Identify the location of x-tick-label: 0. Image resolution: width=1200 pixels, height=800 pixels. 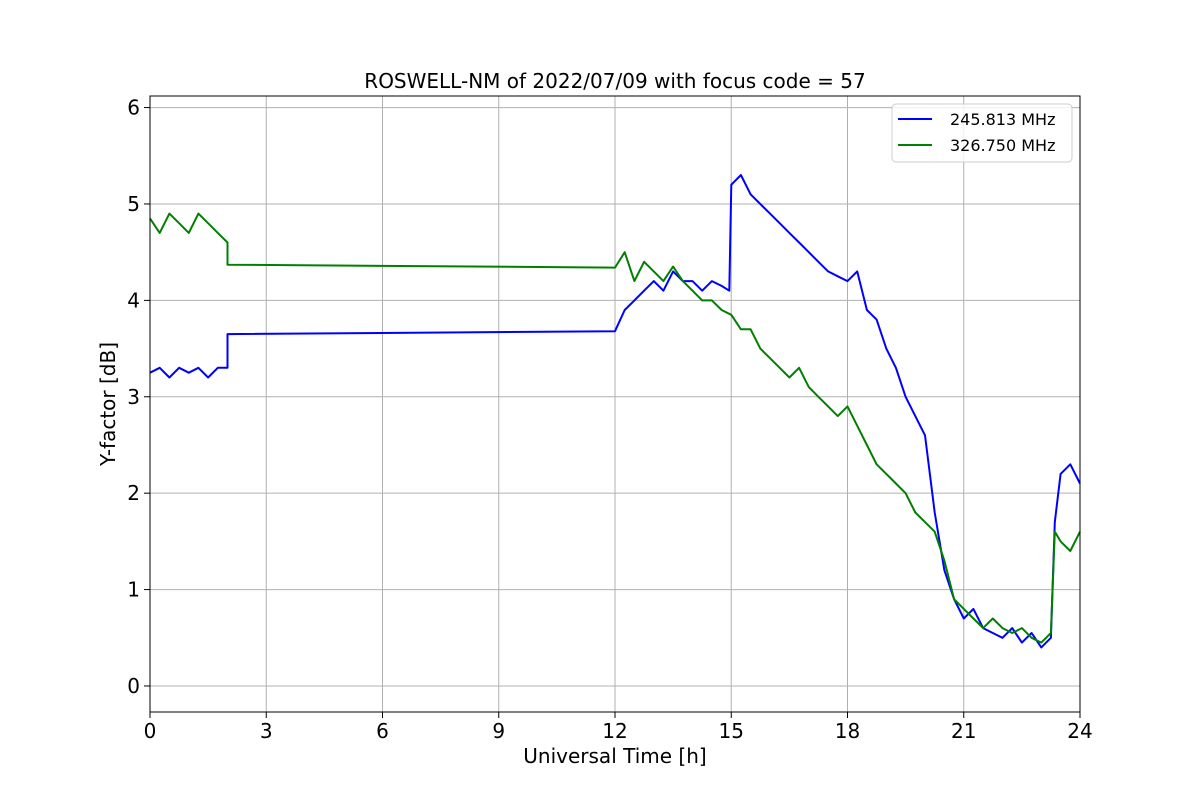
(150, 731).